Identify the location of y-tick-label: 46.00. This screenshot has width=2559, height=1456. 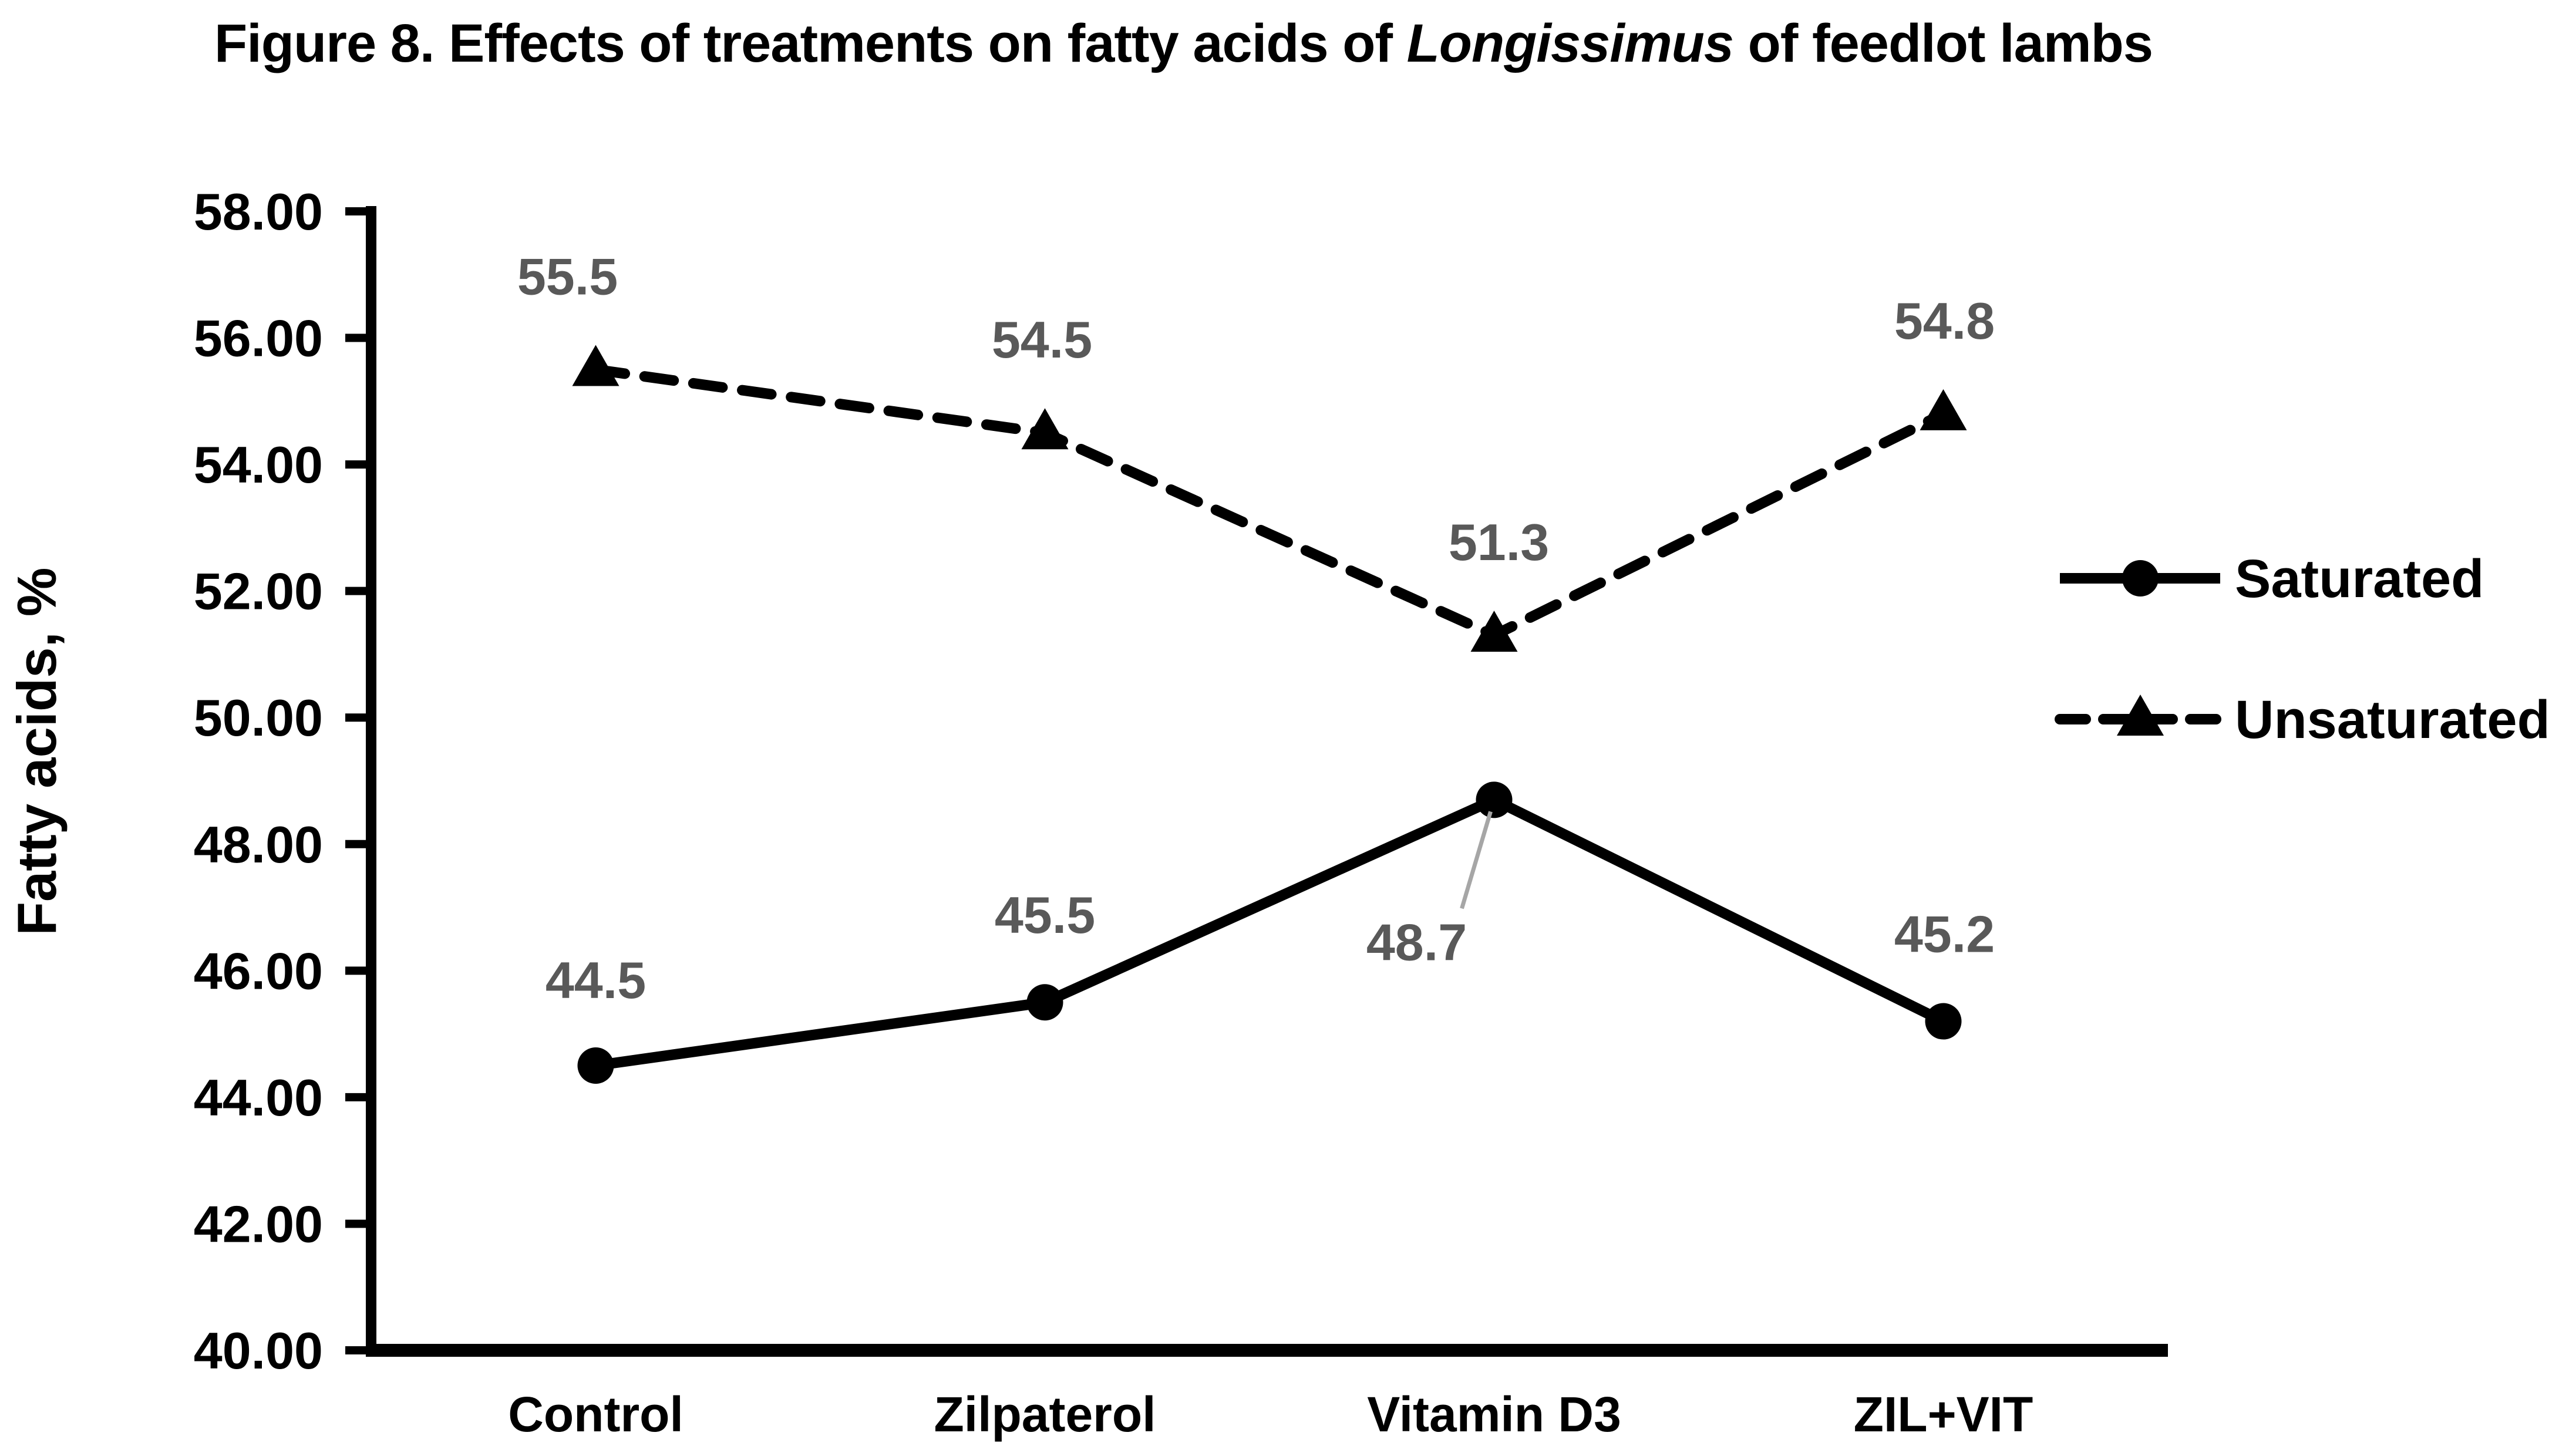
(258, 971).